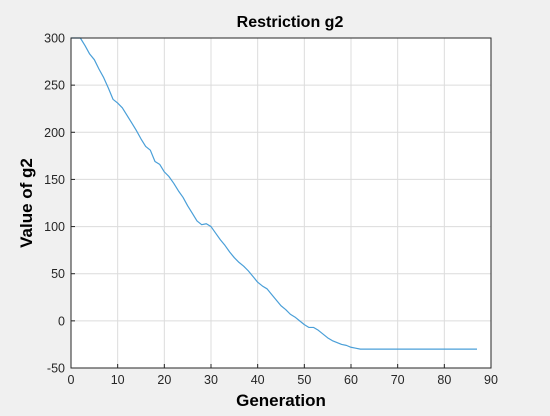  What do you see at coordinates (164, 380) in the screenshot?
I see `x-tick-label: 20` at bounding box center [164, 380].